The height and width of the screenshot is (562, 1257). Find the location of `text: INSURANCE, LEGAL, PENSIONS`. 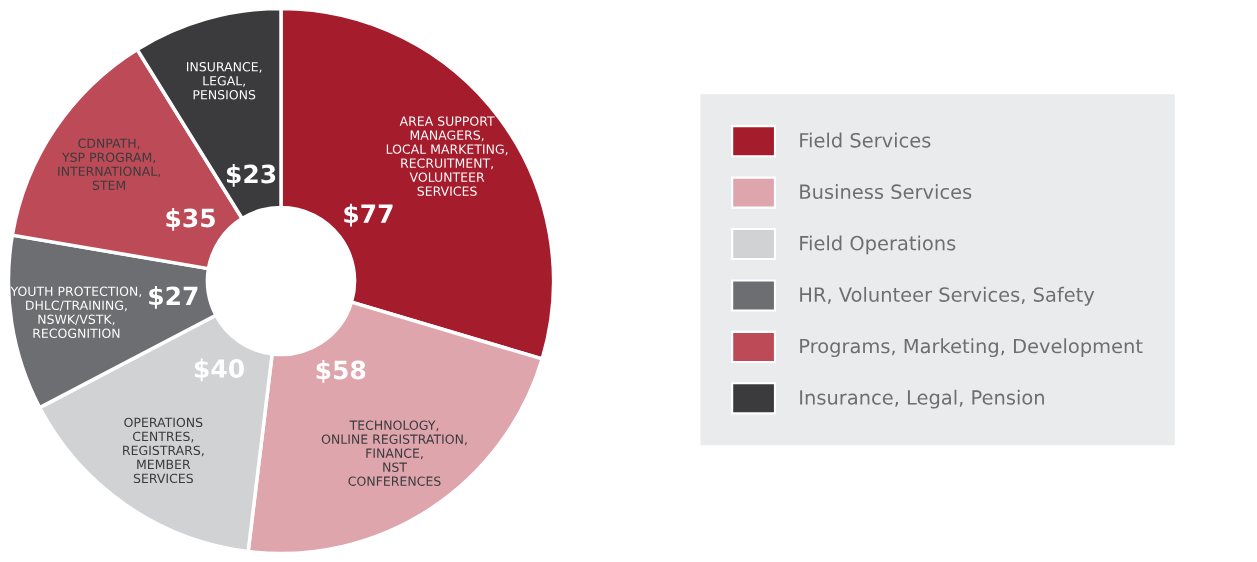

text: INSURANCE, LEGAL, PENSIONS is located at coordinates (224, 80).